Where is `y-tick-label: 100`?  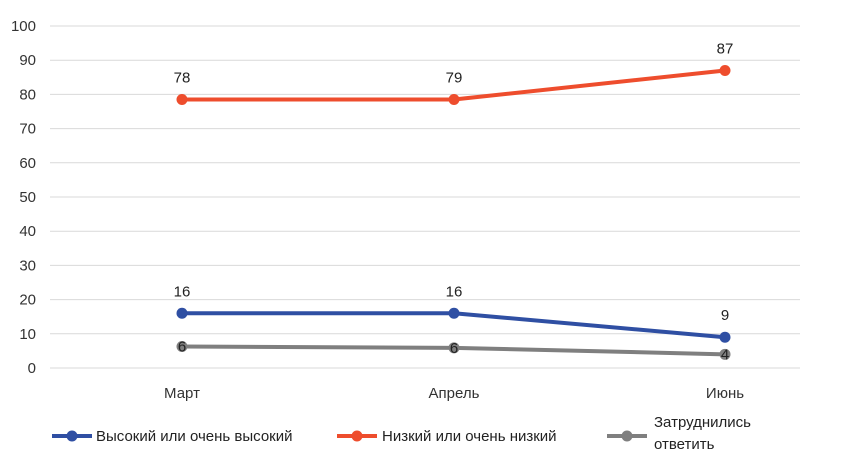 y-tick-label: 100 is located at coordinates (23, 26).